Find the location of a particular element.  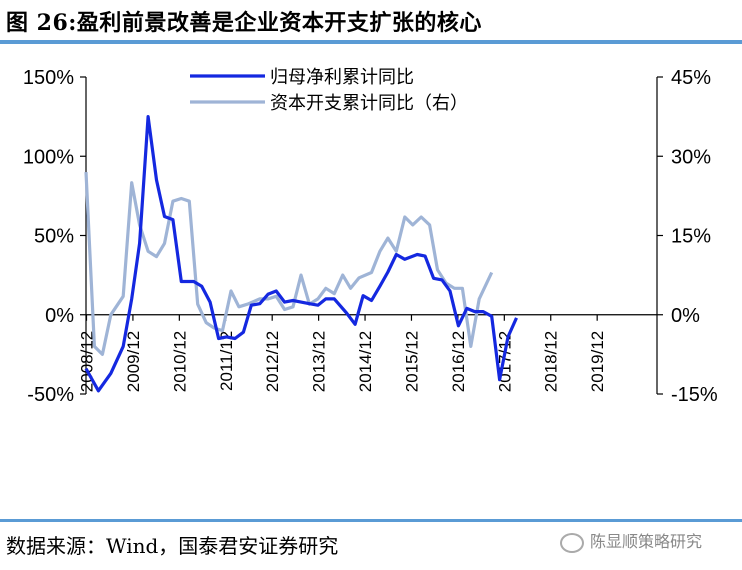

x-tick-label-group: 2010/12 is located at coordinates (179, 361).